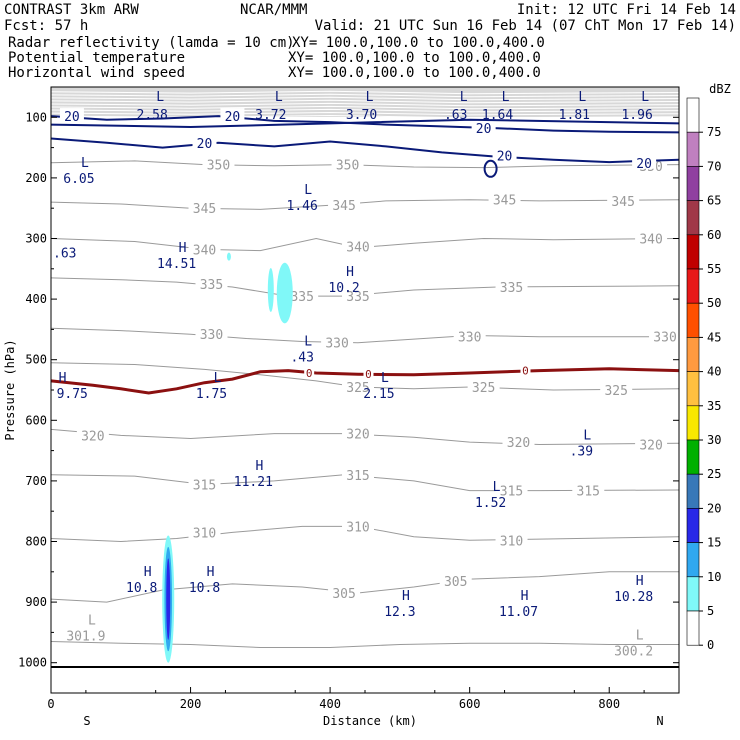  I want to click on colorbar-tick-label: 35, so click(714, 406).